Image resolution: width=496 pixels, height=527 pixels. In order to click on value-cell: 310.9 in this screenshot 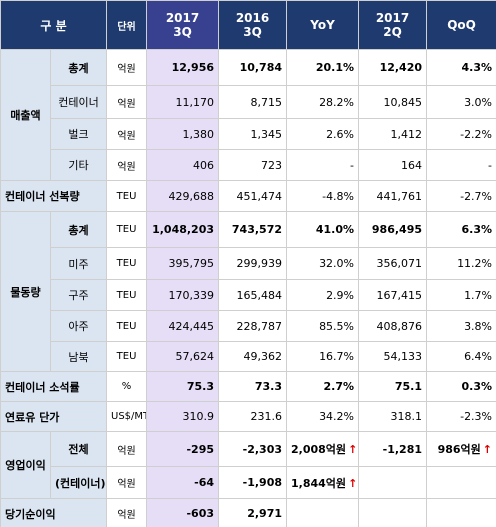, I will do `click(183, 416)`.